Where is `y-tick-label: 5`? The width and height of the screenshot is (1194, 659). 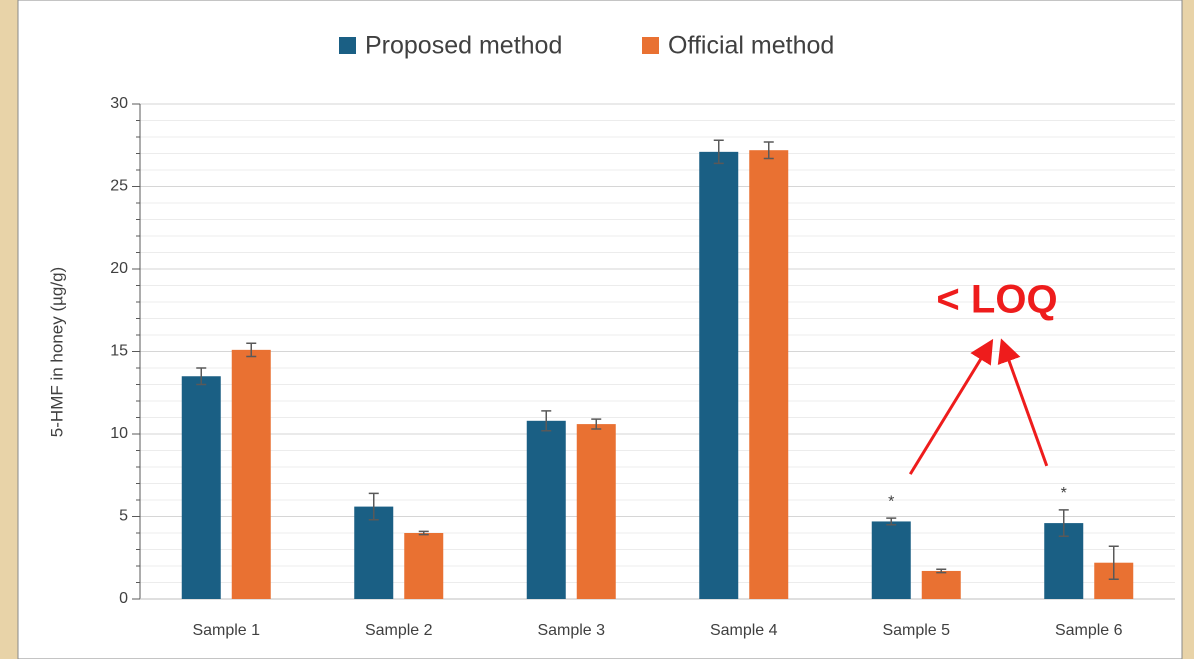
y-tick-label: 5 is located at coordinates (123, 516).